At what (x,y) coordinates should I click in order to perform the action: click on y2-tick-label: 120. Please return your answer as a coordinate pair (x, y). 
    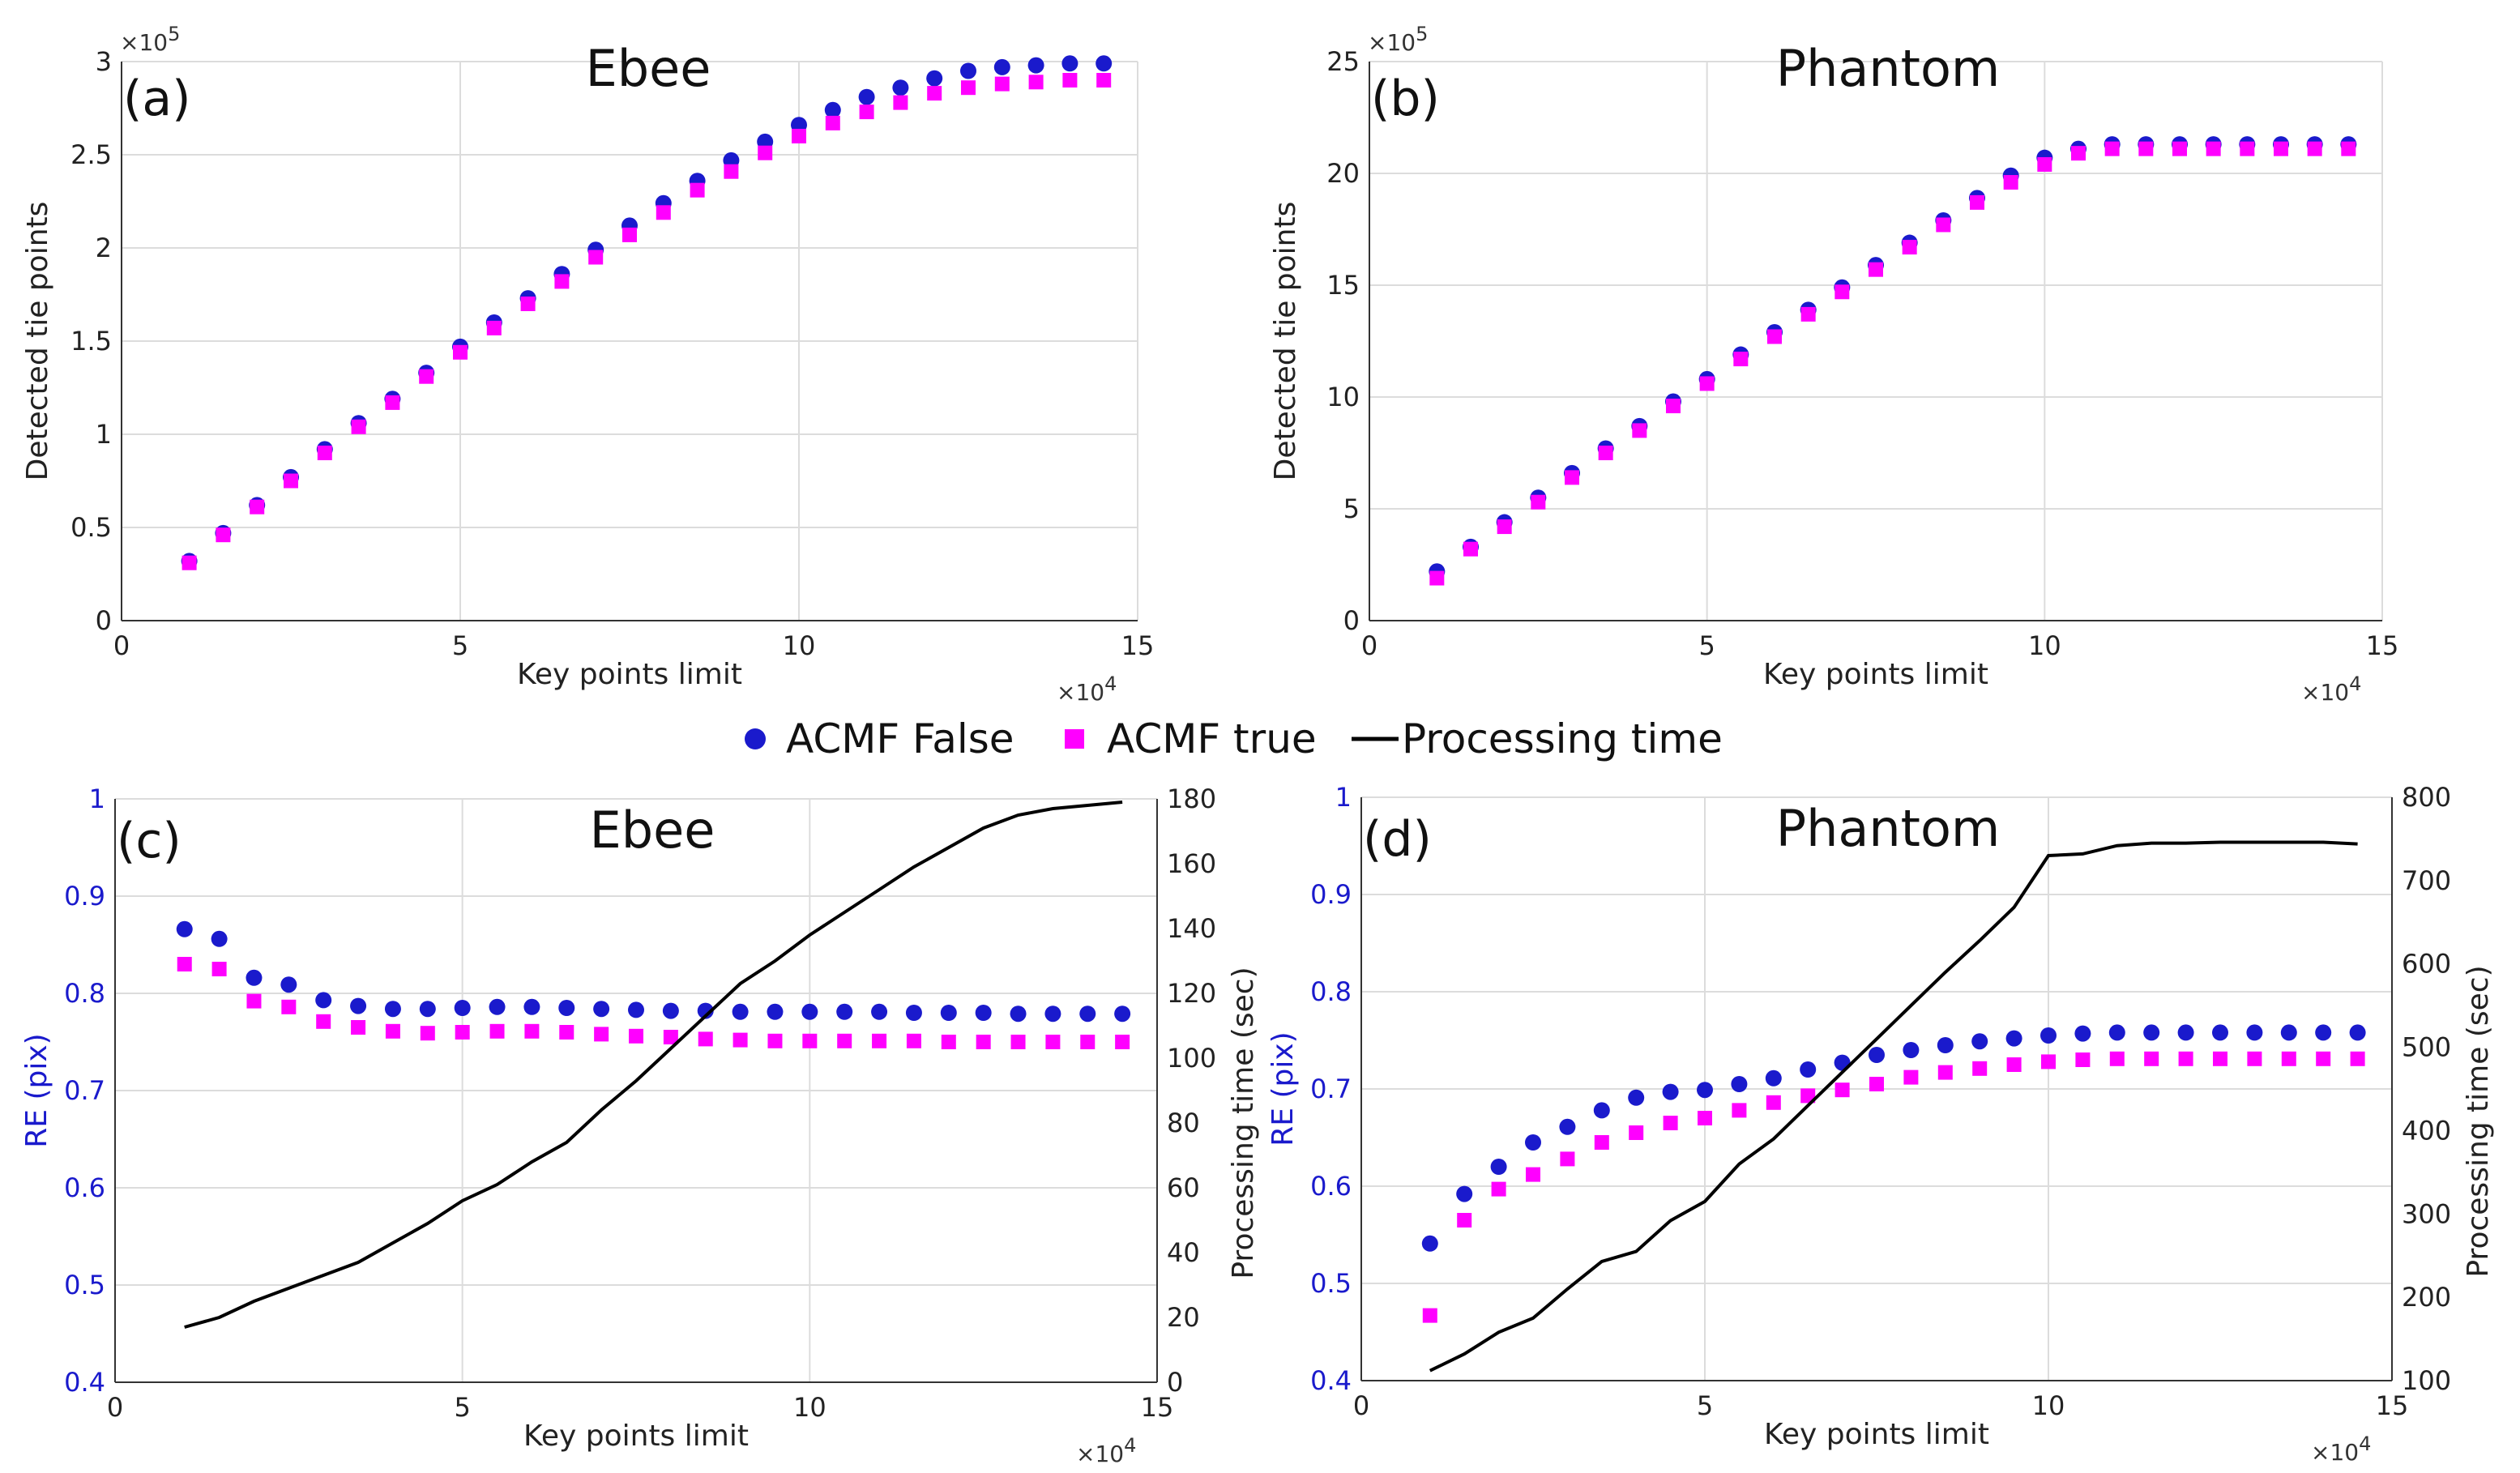
    Looking at the image, I should click on (1191, 993).